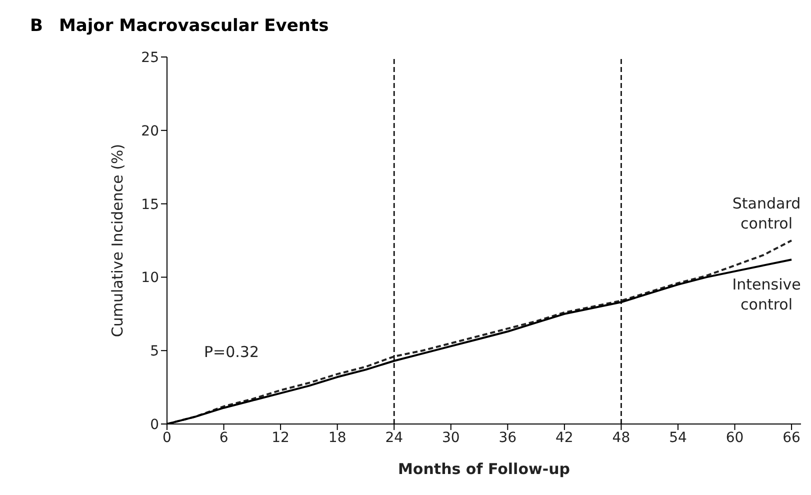  Describe the element at coordinates (167, 438) in the screenshot. I see `x-tick-label: 0` at that location.